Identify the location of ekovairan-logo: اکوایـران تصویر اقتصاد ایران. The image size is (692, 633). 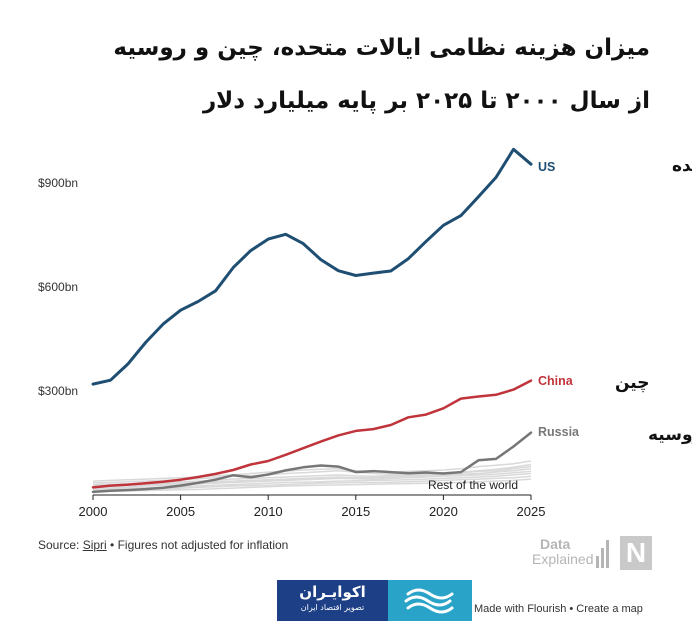
(374, 600).